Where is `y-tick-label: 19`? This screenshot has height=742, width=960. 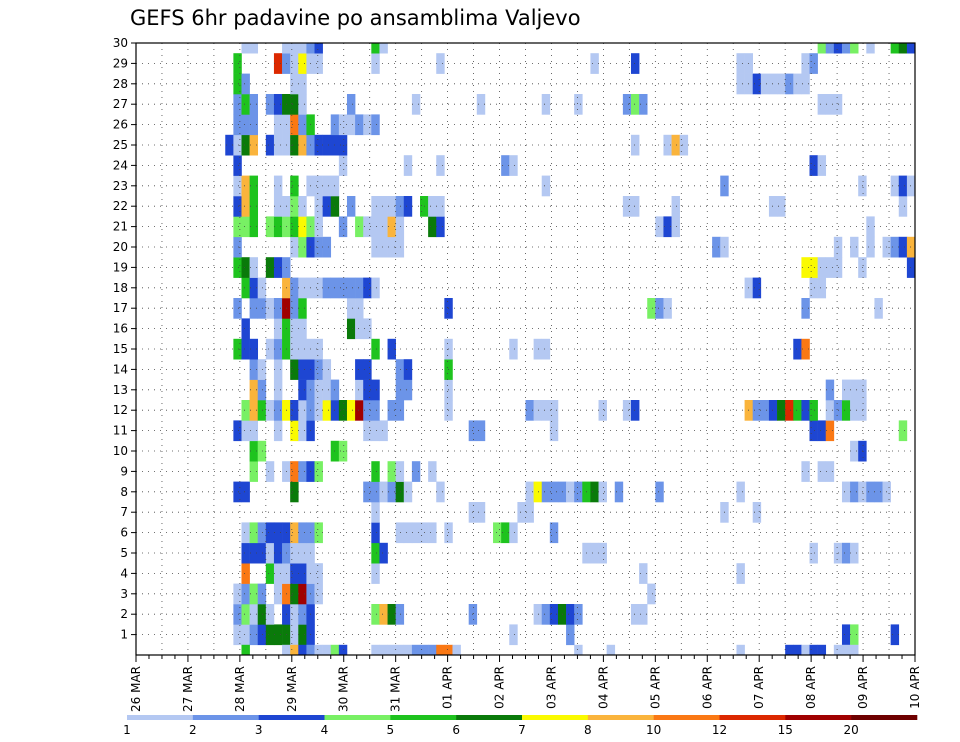 y-tick-label: 19 is located at coordinates (120, 267).